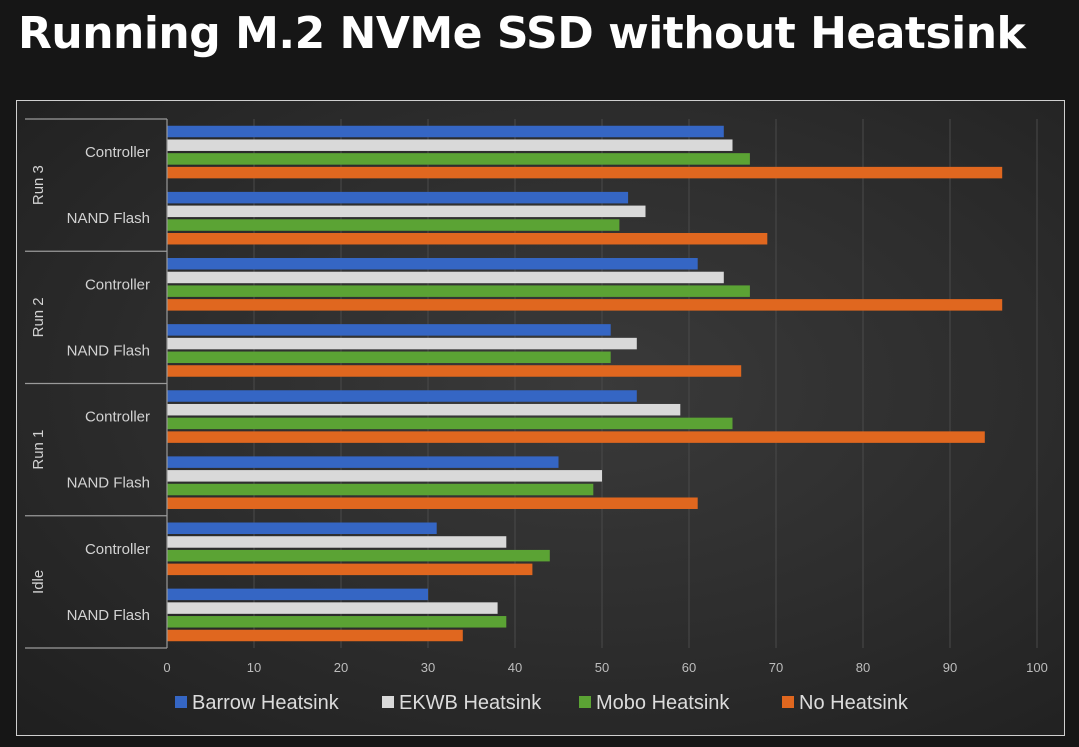 Image resolution: width=1079 pixels, height=747 pixels. Describe the element at coordinates (663, 703) in the screenshot. I see `legend-label: Mobo Heatsink` at that location.